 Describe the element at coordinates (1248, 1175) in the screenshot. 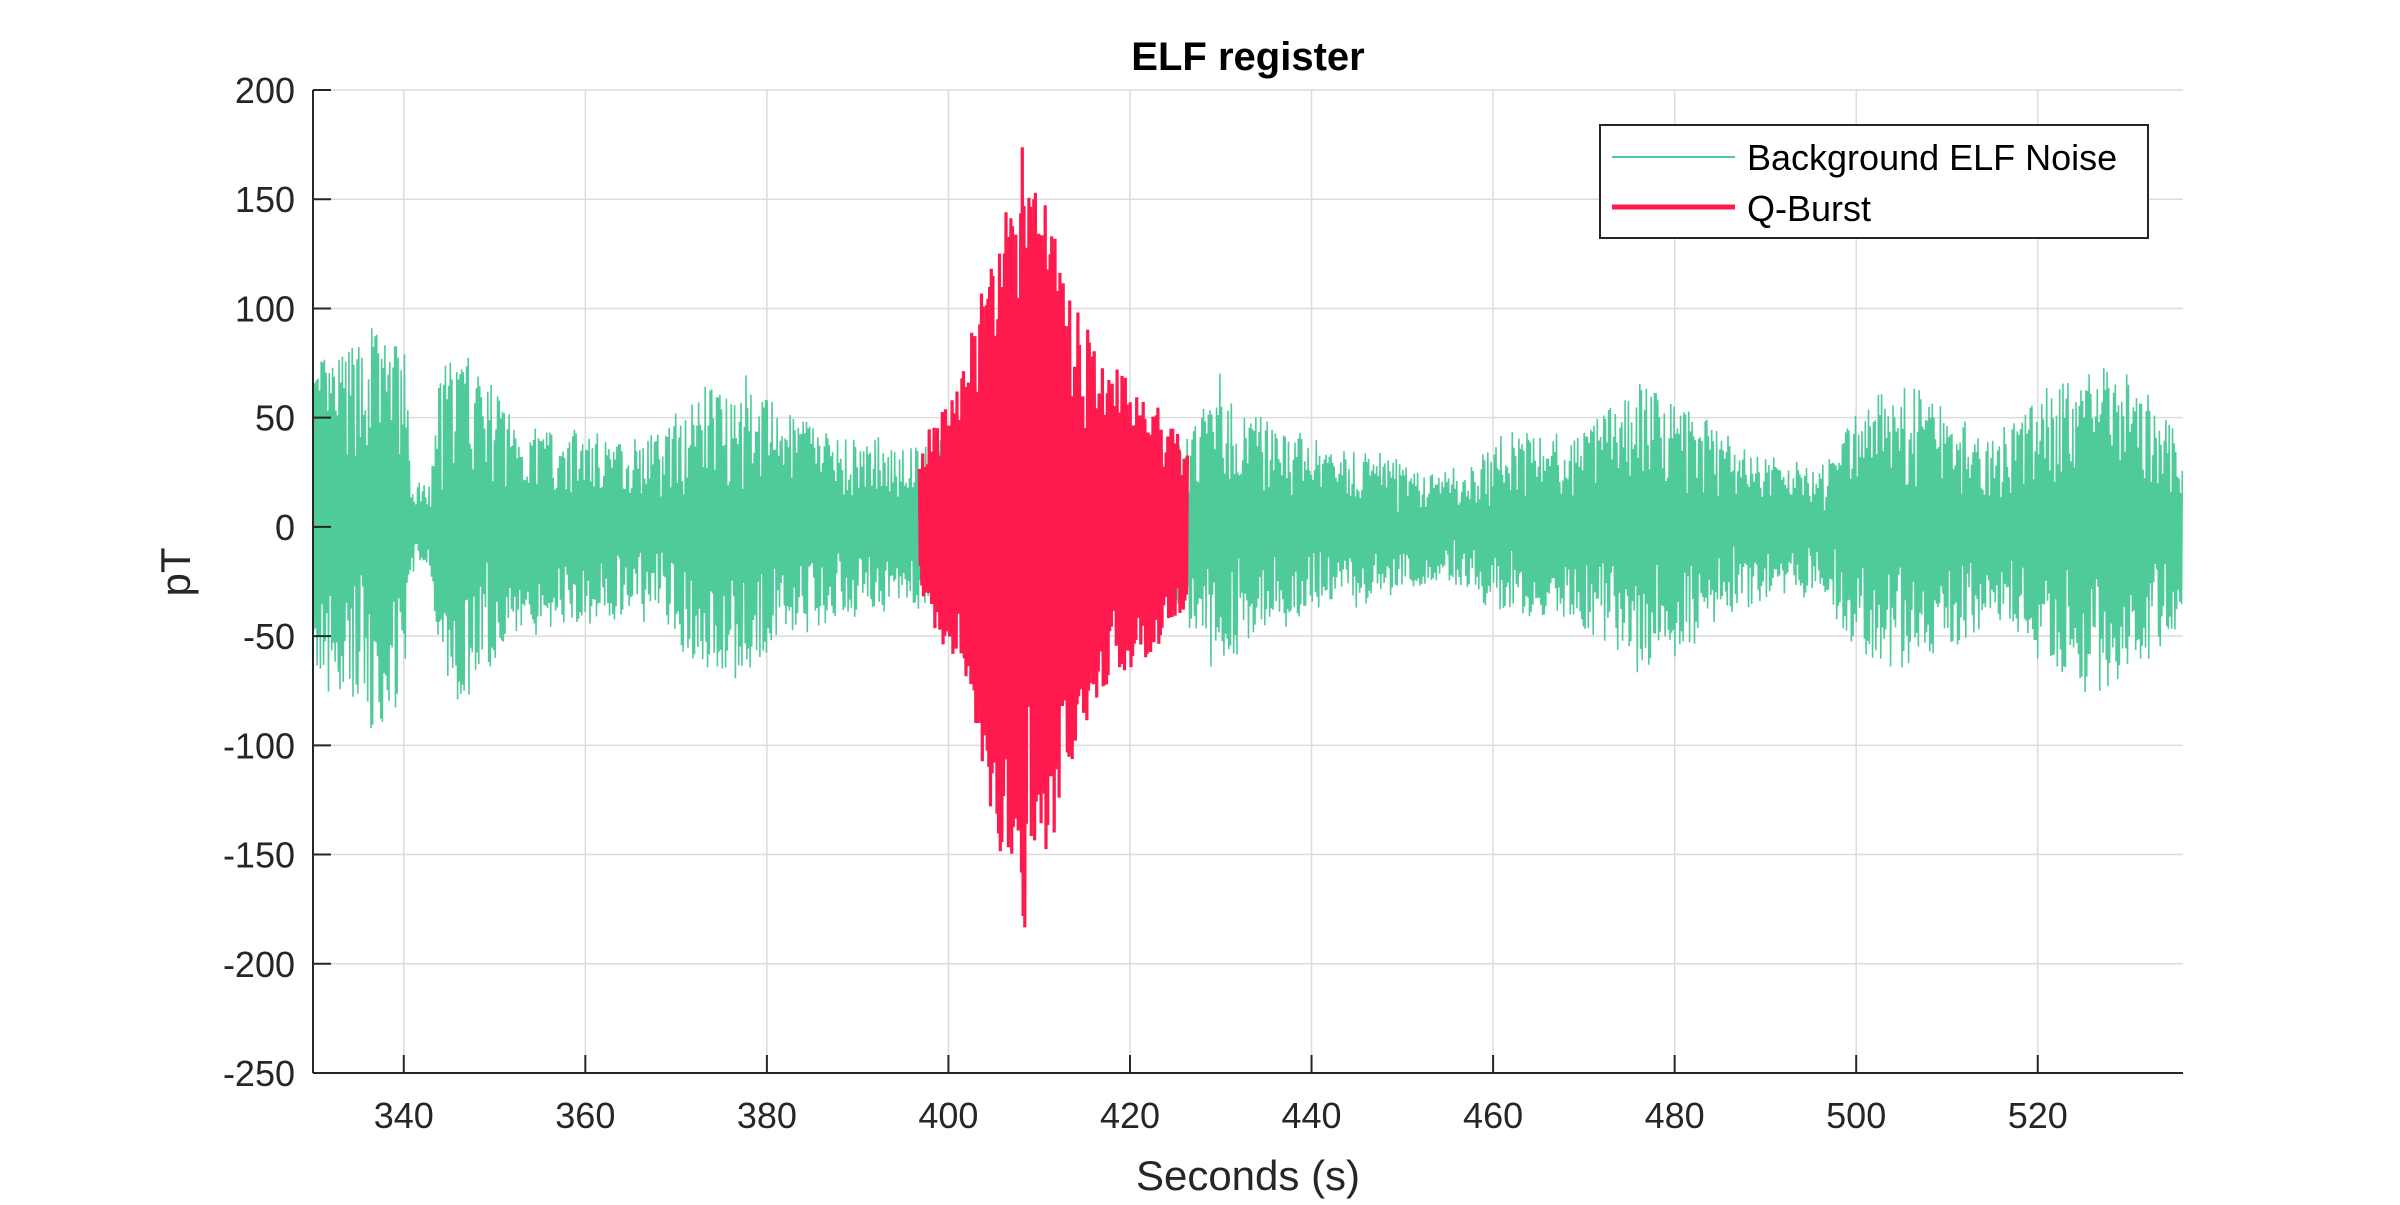

I see `x-axis-label: Seconds (s)` at that location.